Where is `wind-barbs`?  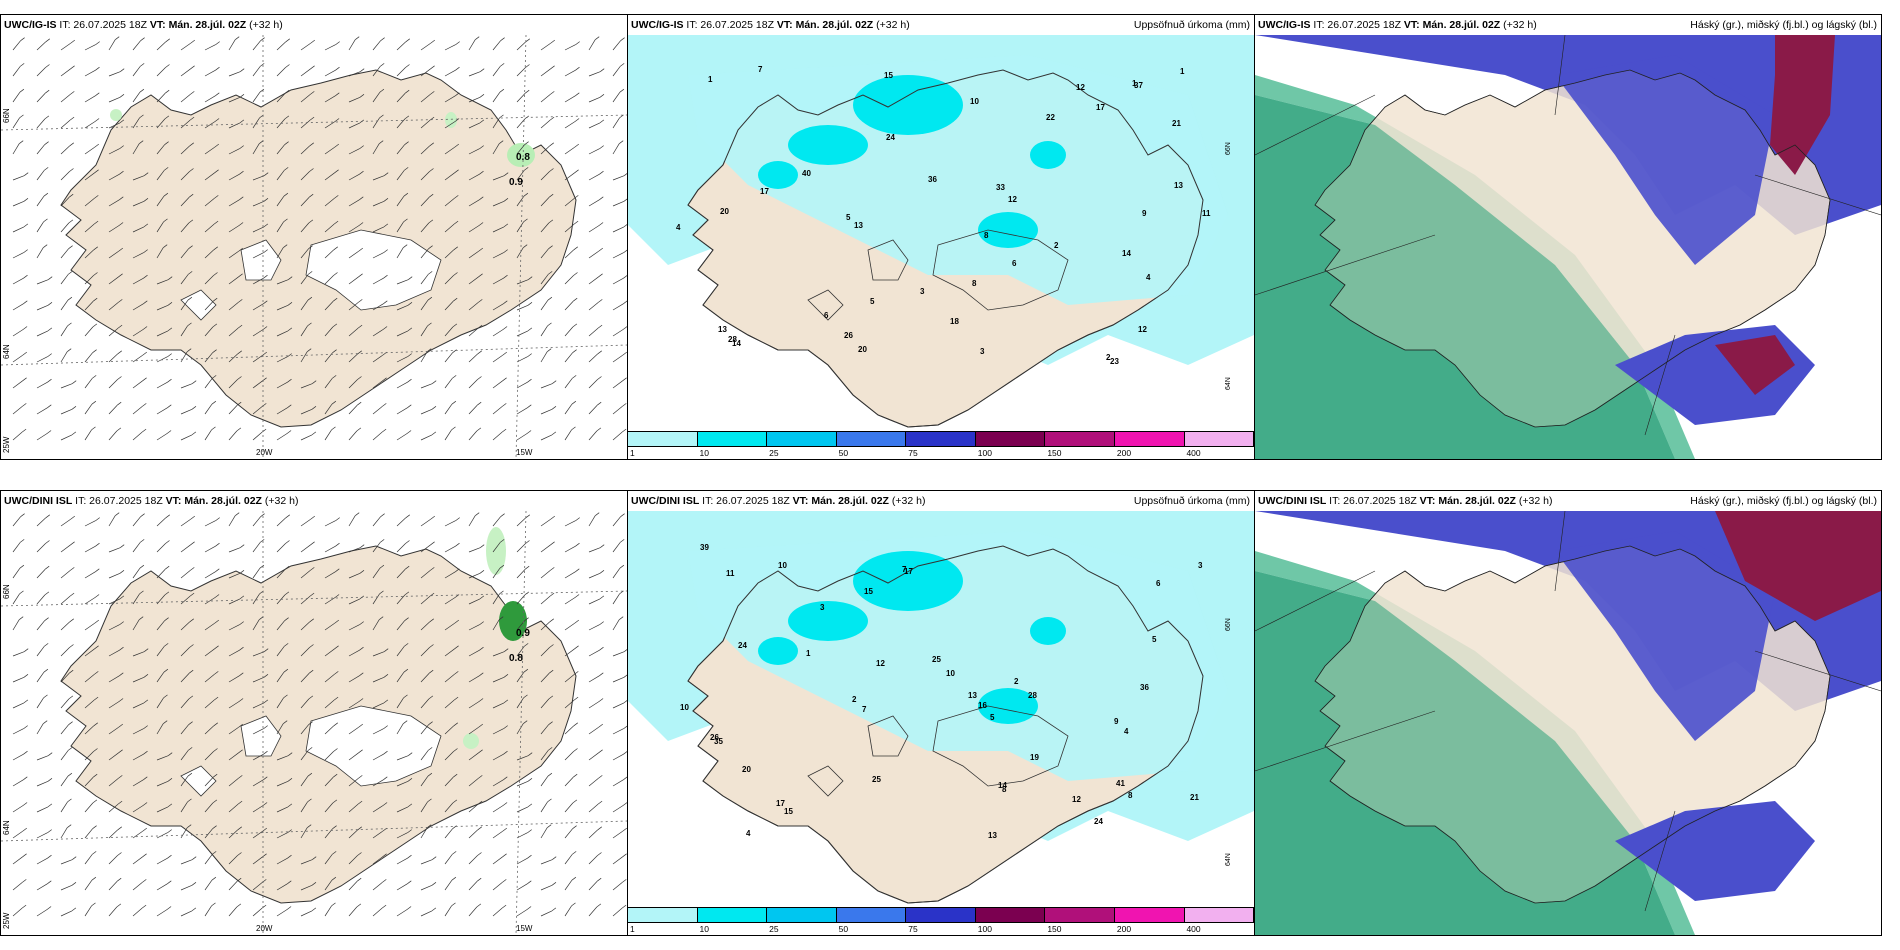 wind-barbs is located at coordinates (319, 238).